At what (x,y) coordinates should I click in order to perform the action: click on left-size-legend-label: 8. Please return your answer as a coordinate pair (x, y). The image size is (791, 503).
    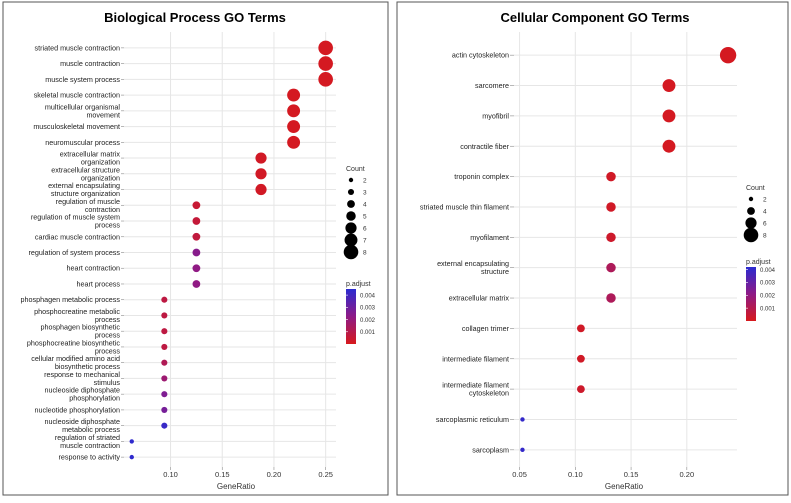
    Looking at the image, I should click on (365, 253).